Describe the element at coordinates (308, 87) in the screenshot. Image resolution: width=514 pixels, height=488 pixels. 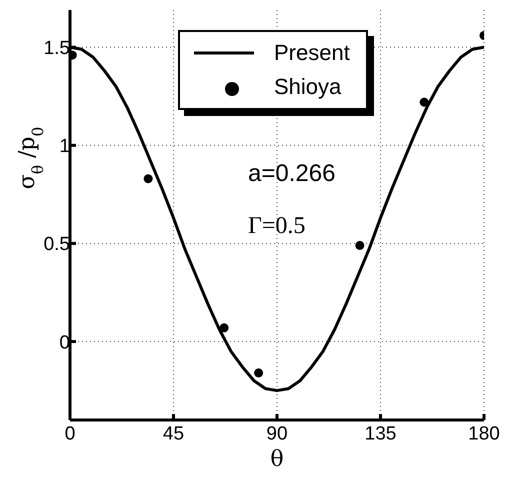
I see `legend-label: Shioya` at that location.